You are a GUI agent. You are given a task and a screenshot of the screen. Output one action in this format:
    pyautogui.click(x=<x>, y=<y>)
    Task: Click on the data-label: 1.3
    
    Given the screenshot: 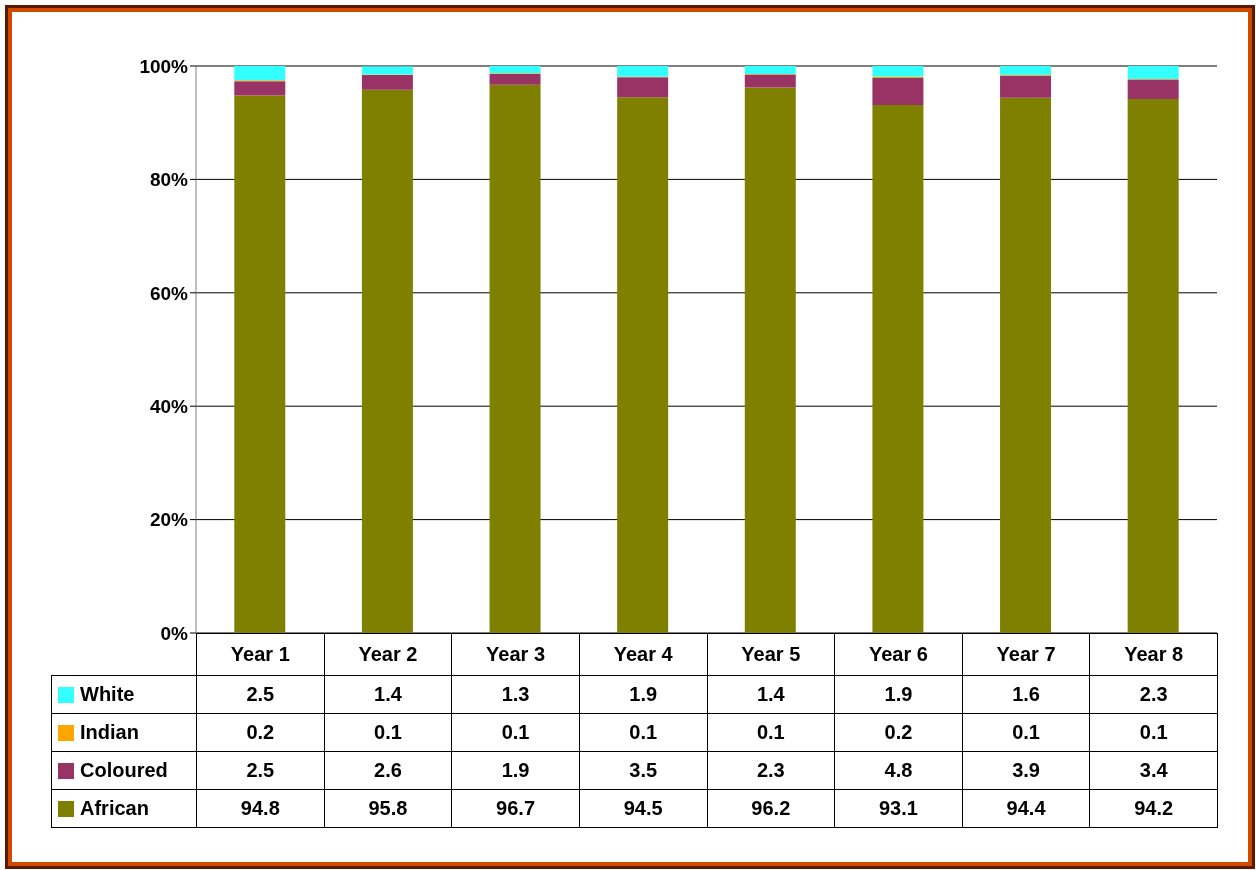 What is the action you would take?
    pyautogui.click(x=515, y=694)
    